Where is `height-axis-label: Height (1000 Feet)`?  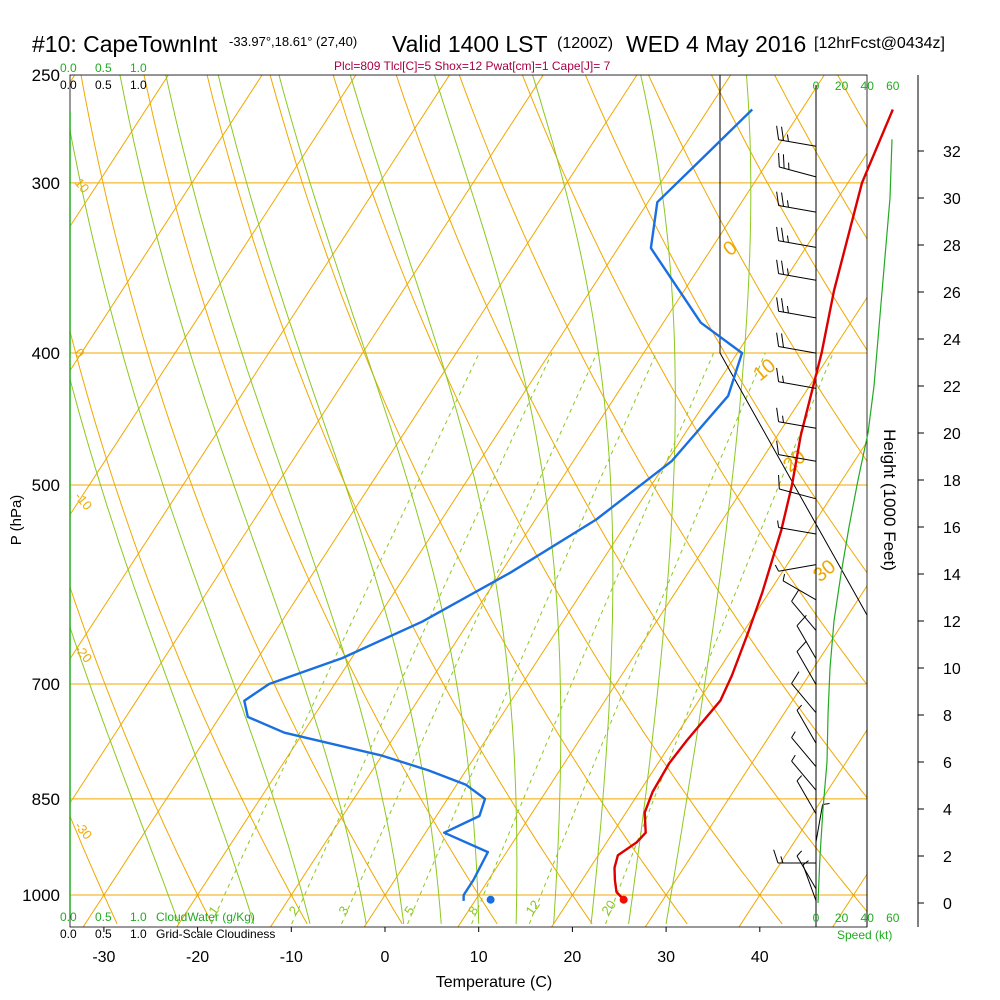
height-axis-label: Height (1000 Feet) is located at coordinates (889, 500).